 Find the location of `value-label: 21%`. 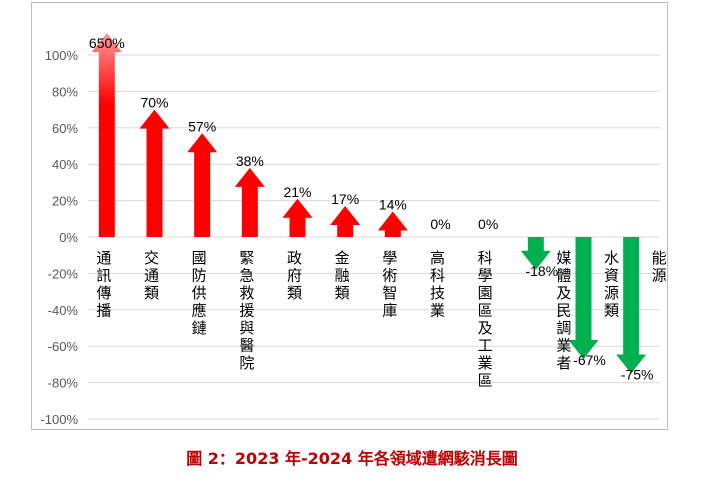

value-label: 21% is located at coordinates (297, 192).